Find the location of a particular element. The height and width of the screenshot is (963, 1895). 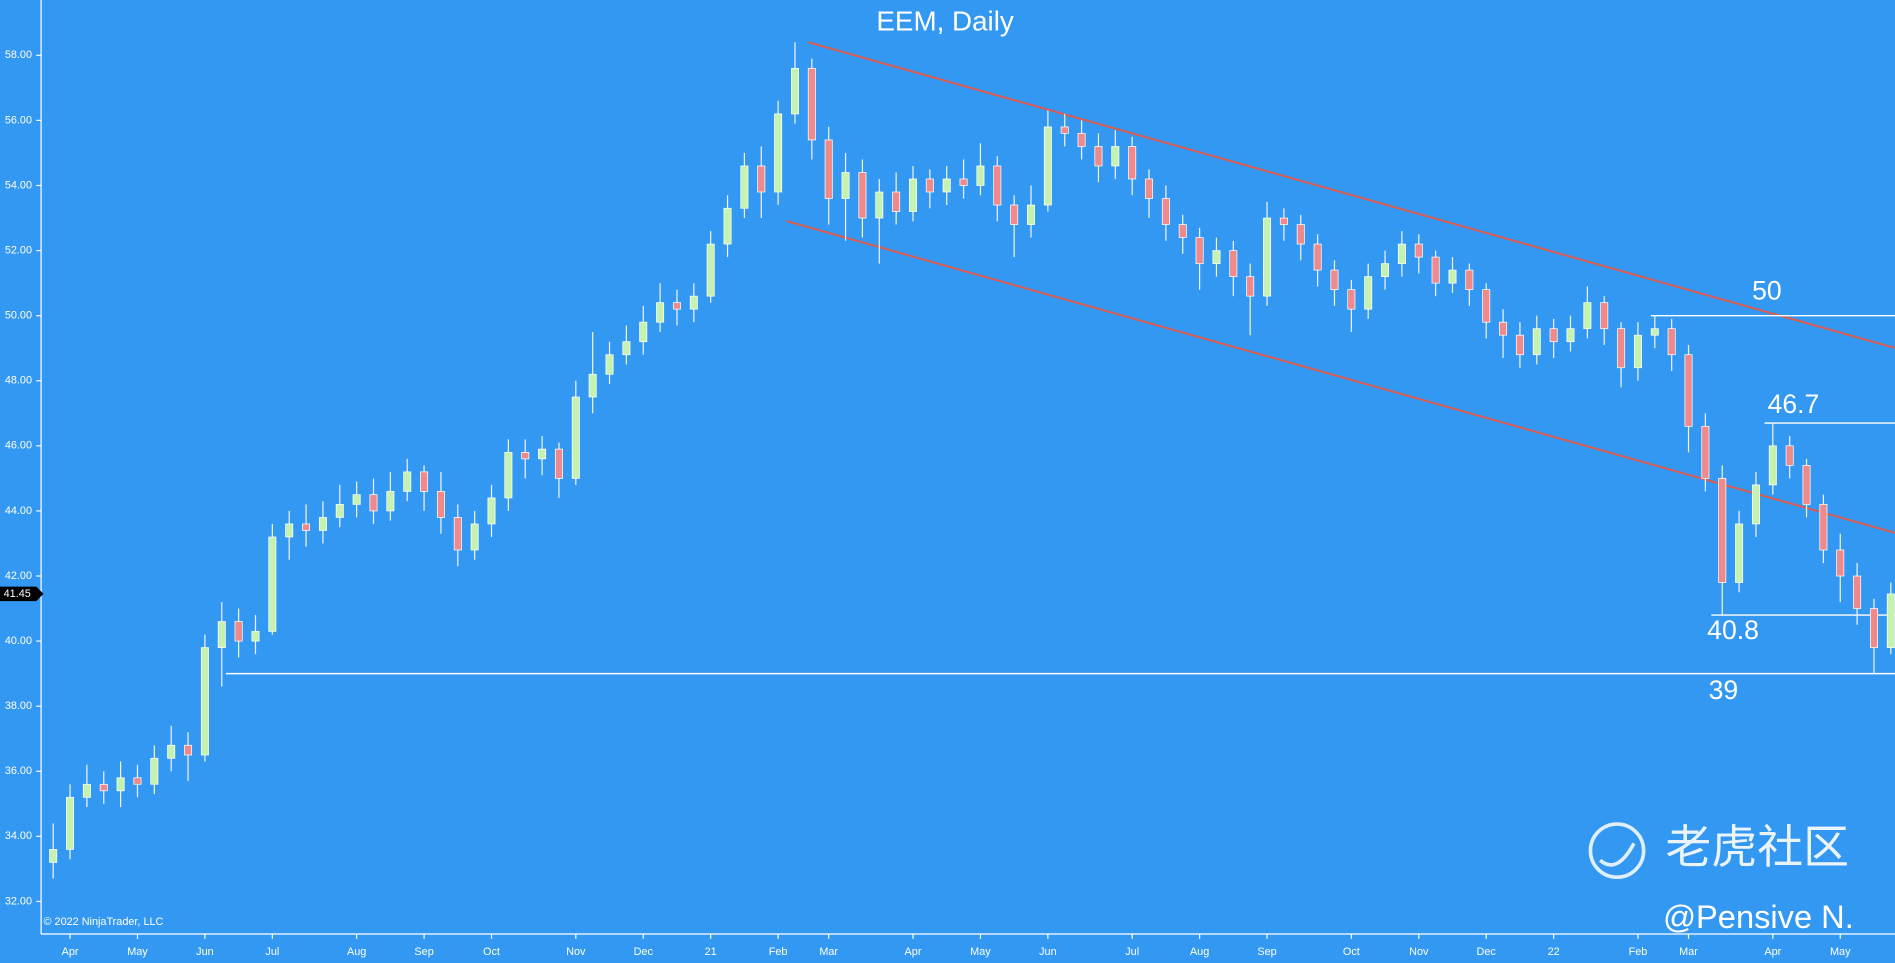

y-tick-label: 34.00 is located at coordinates (18, 836).